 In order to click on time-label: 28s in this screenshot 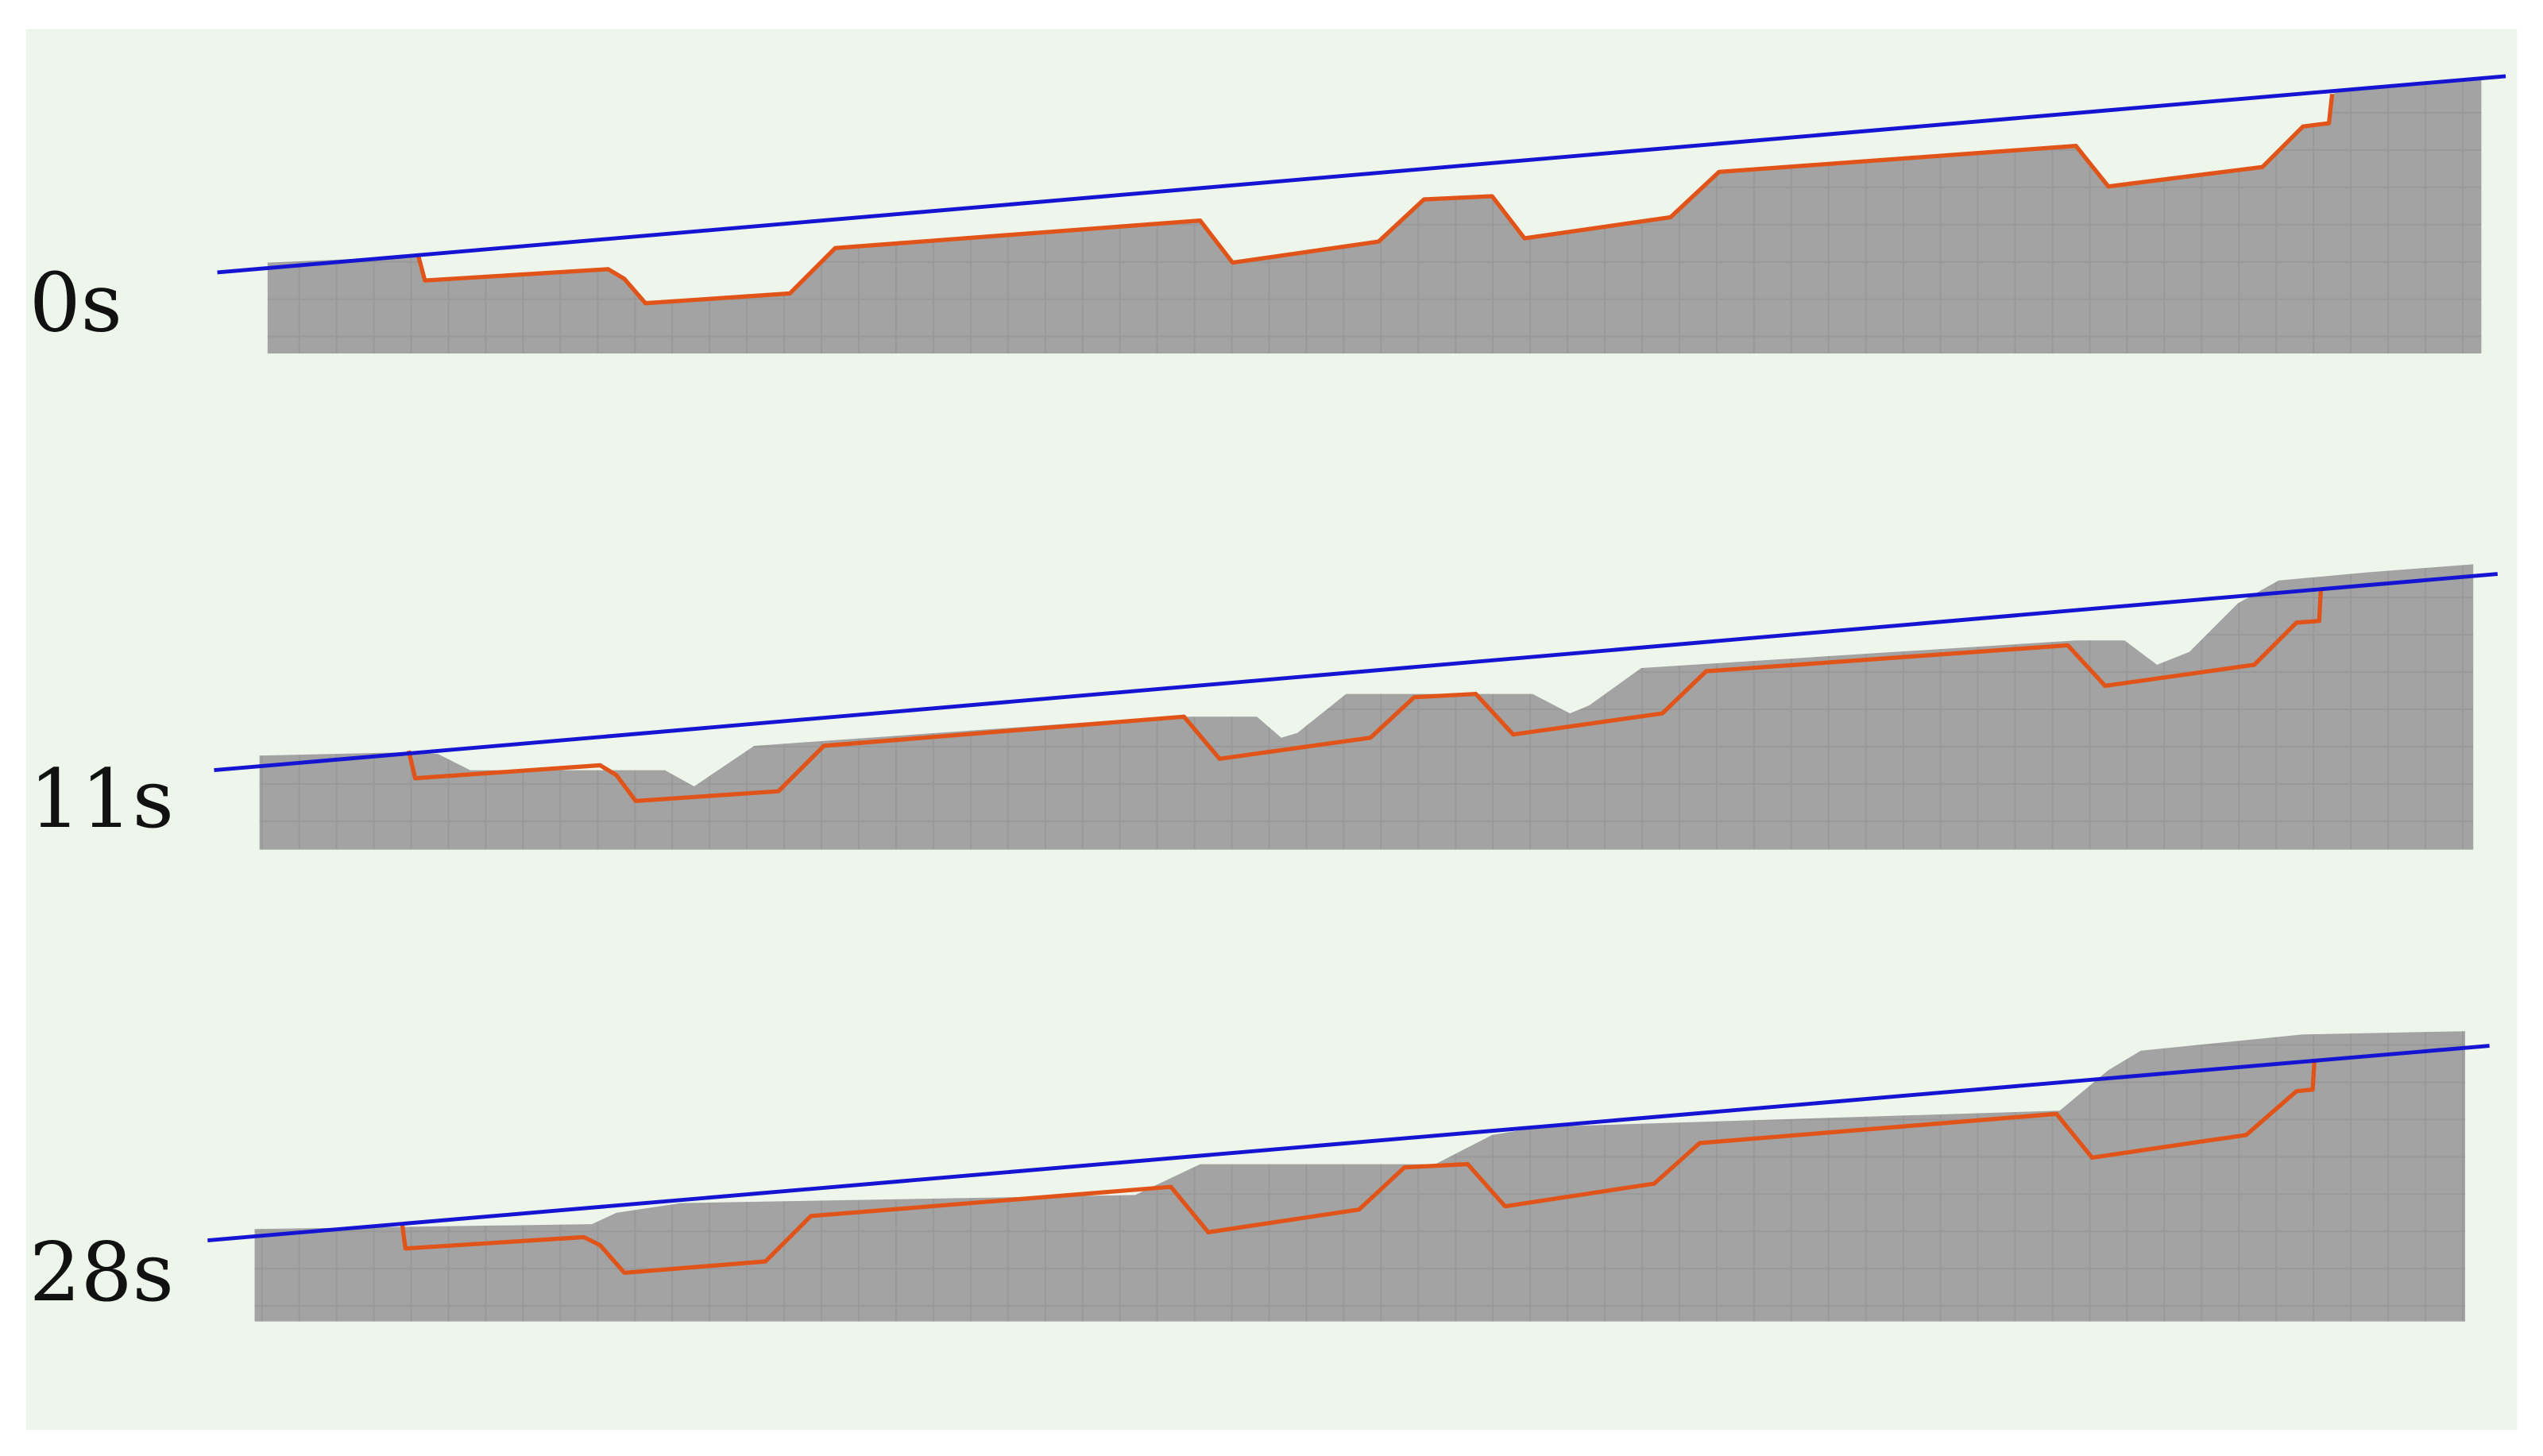, I will do `click(101, 1273)`.